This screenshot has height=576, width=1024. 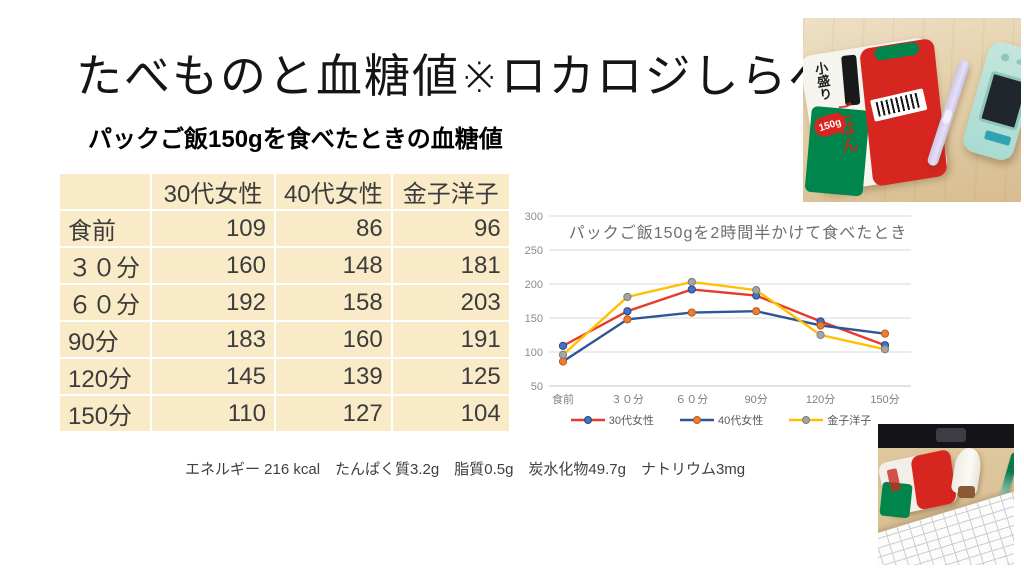 I want to click on value-cell: 86, so click(x=333, y=228).